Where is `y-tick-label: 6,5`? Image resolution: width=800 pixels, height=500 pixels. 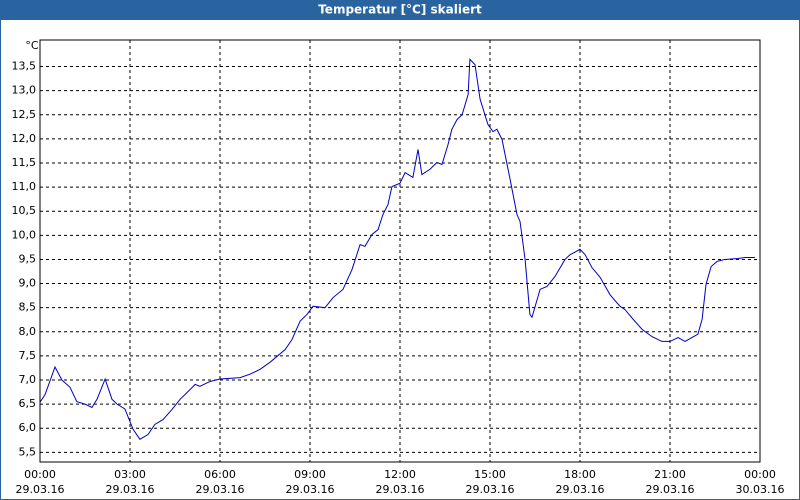
y-tick-label: 6,5 is located at coordinates (28, 403).